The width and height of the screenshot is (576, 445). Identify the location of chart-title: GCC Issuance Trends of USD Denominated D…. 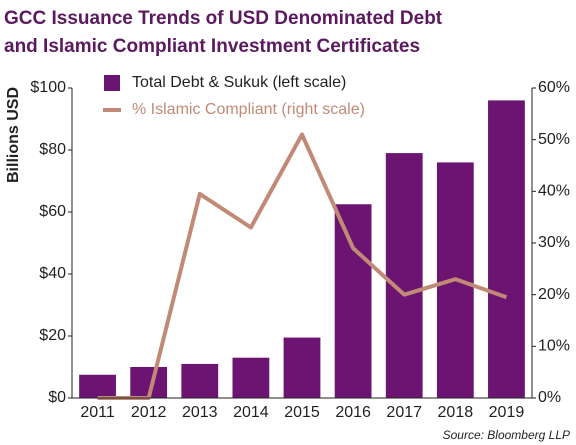
(223, 18).